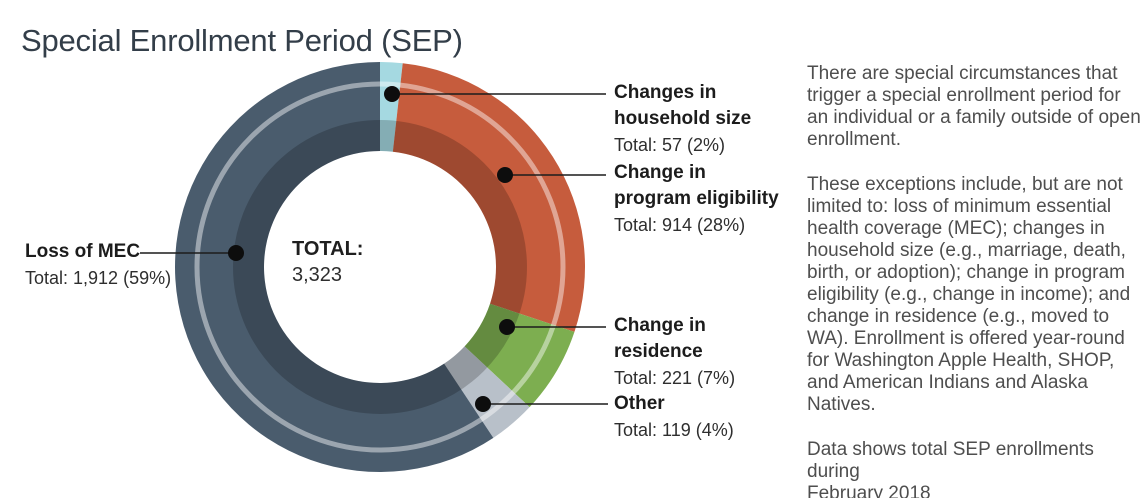 The height and width of the screenshot is (498, 1147). What do you see at coordinates (660, 338) in the screenshot?
I see `callout-label: Change in residence` at bounding box center [660, 338].